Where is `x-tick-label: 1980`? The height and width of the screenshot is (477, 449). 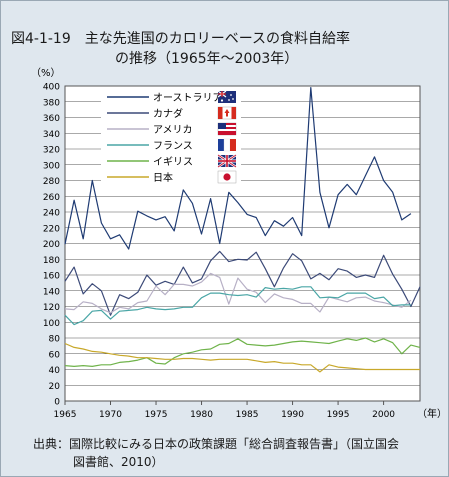 x-tick-label: 1980 is located at coordinates (201, 415).